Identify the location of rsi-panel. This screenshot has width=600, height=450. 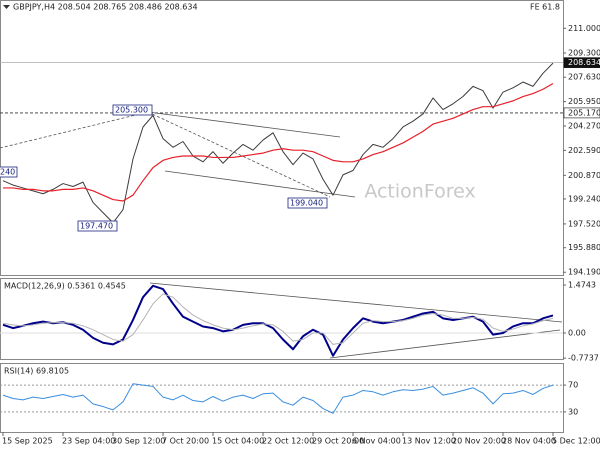
(282, 398).